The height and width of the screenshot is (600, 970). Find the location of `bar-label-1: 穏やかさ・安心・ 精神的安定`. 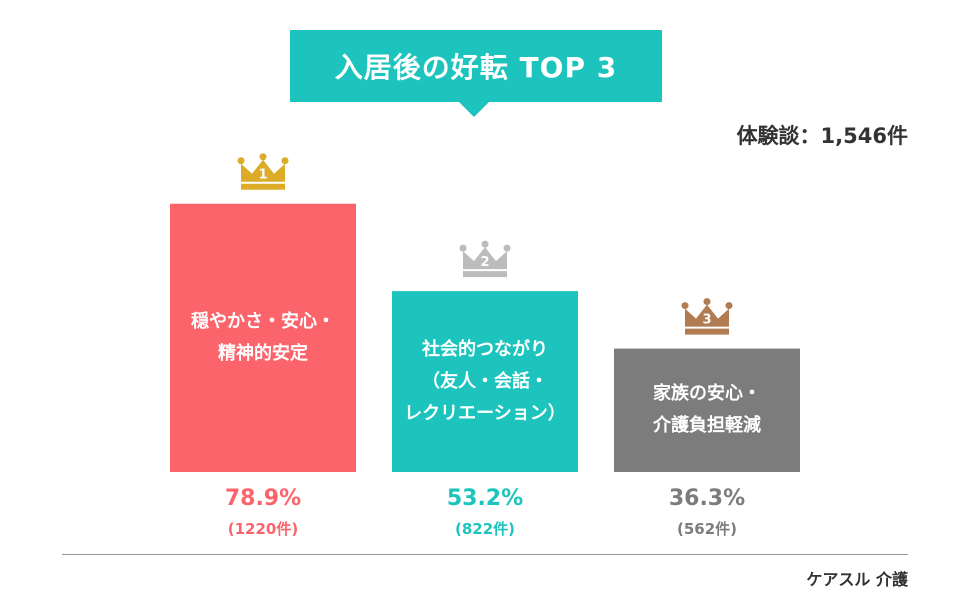

bar-label-1: 穏やかさ・安心・ 精神的安定 is located at coordinates (263, 338).